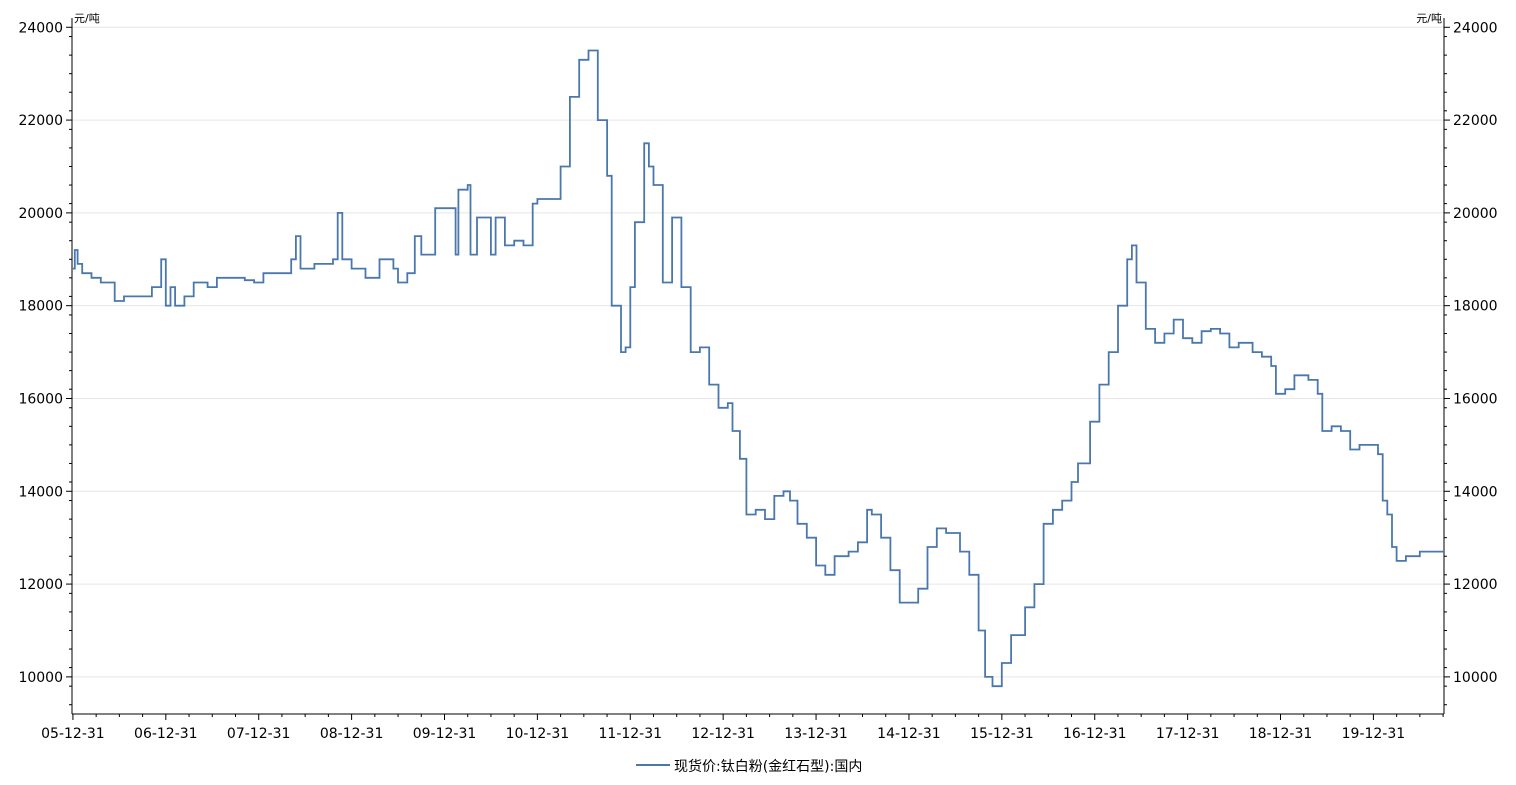 The height and width of the screenshot is (785, 1516). Describe the element at coordinates (1475, 28) in the screenshot. I see `y-tick-label-right: 24000` at that location.